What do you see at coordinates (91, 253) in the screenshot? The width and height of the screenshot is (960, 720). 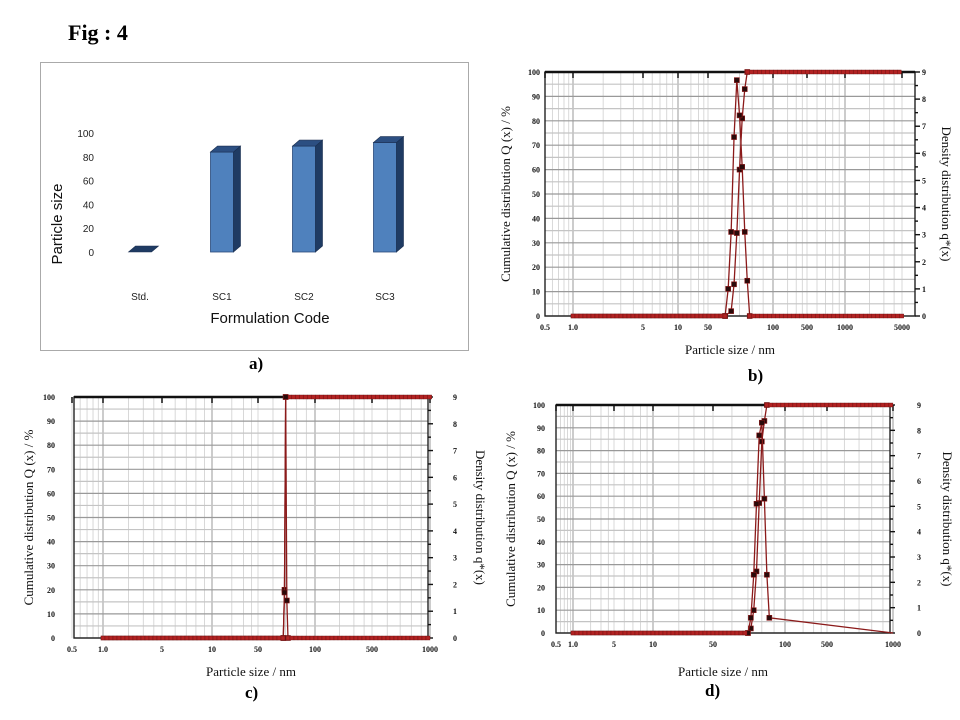 I see `chart-a-ytick-label: 0` at bounding box center [91, 253].